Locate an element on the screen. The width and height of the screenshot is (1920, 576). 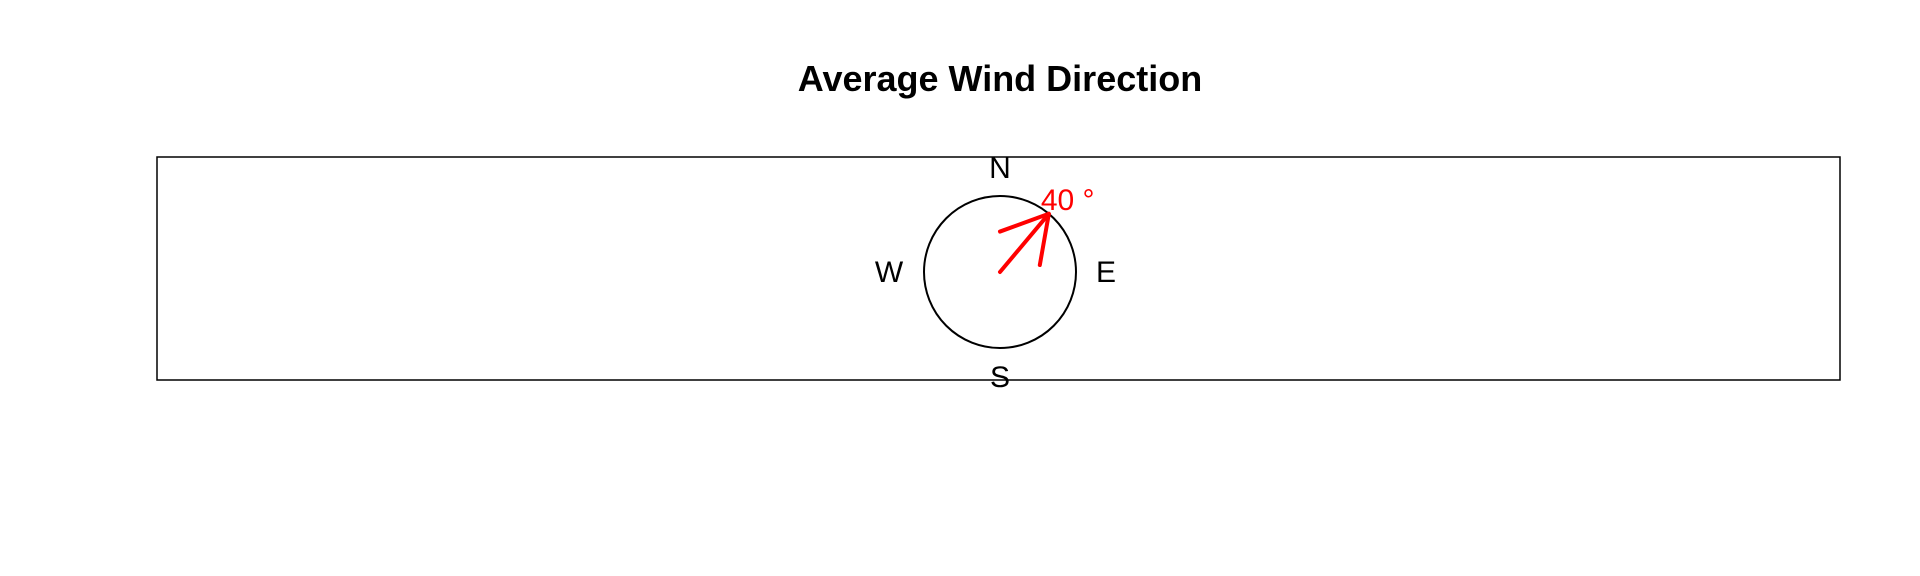
compass-label-east: E is located at coordinates (1106, 272).